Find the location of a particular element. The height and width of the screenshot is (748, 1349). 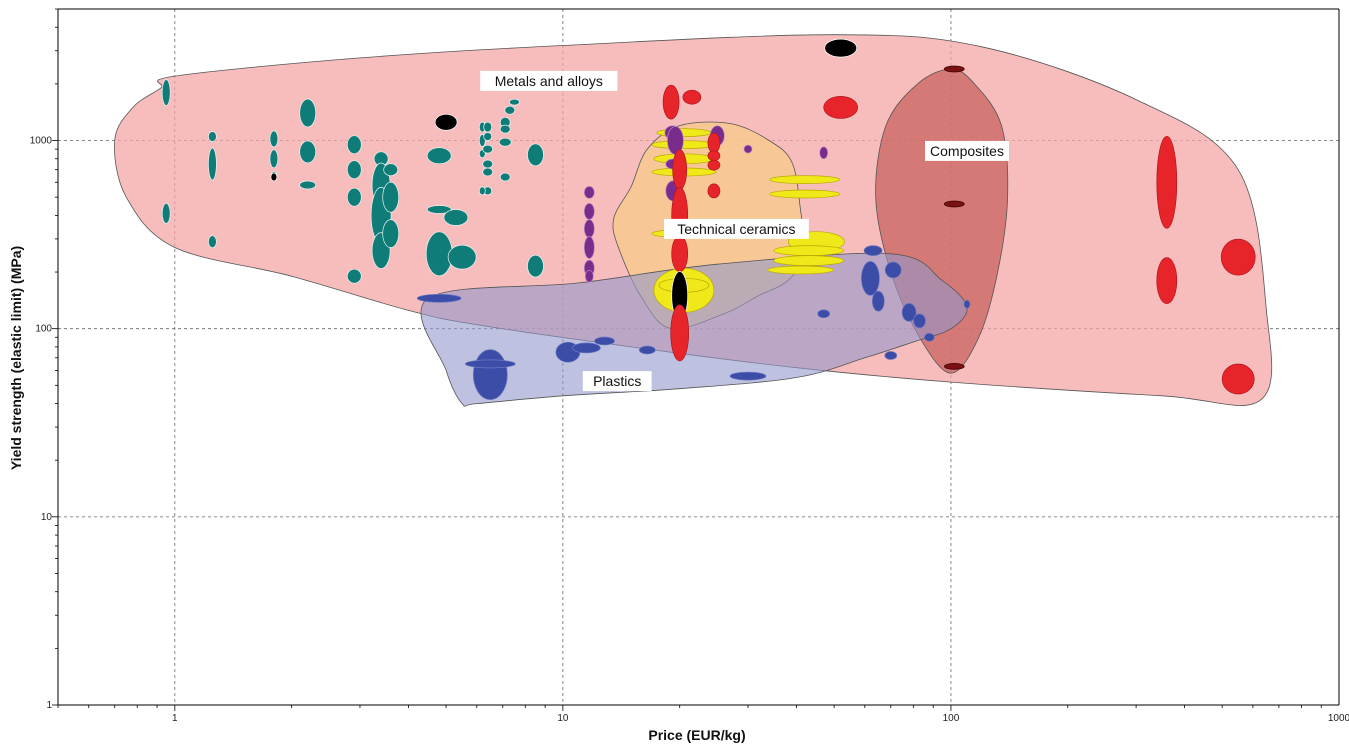

plastics-label-box is located at coordinates (617, 381).